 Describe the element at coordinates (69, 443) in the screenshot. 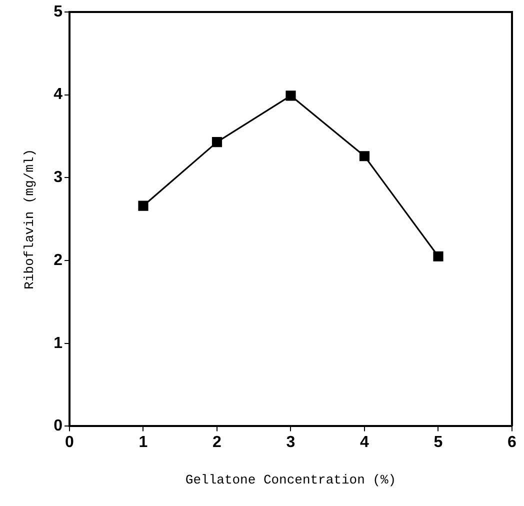

I see `x-tick-label: 0` at that location.